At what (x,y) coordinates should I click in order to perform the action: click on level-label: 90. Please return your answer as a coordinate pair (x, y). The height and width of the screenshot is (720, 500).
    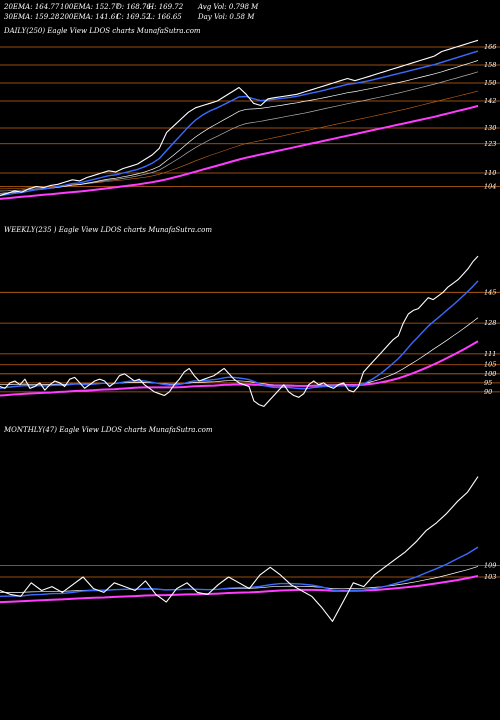
    Looking at the image, I should click on (488, 392).